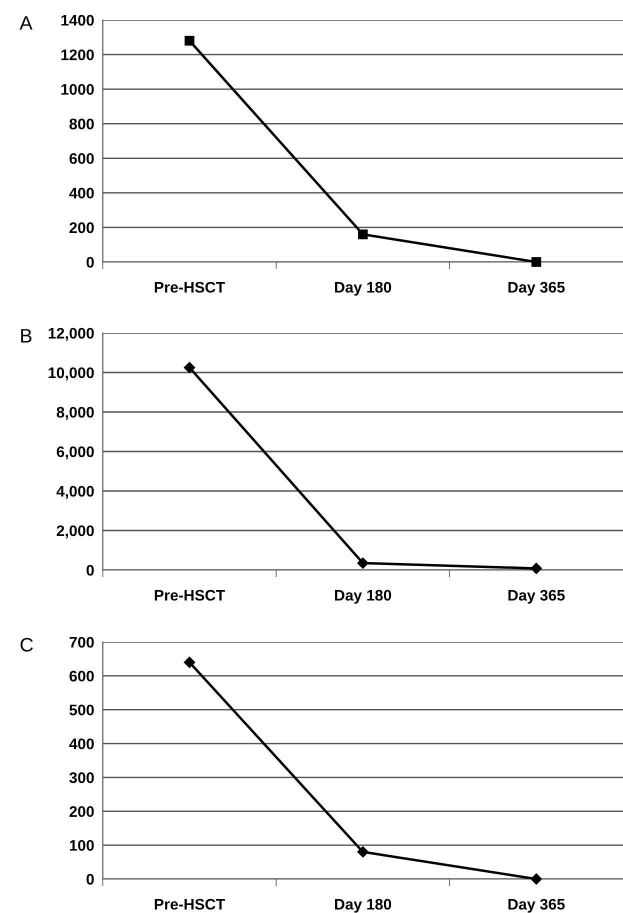  I want to click on y-tick-label: 1000, so click(77, 89).